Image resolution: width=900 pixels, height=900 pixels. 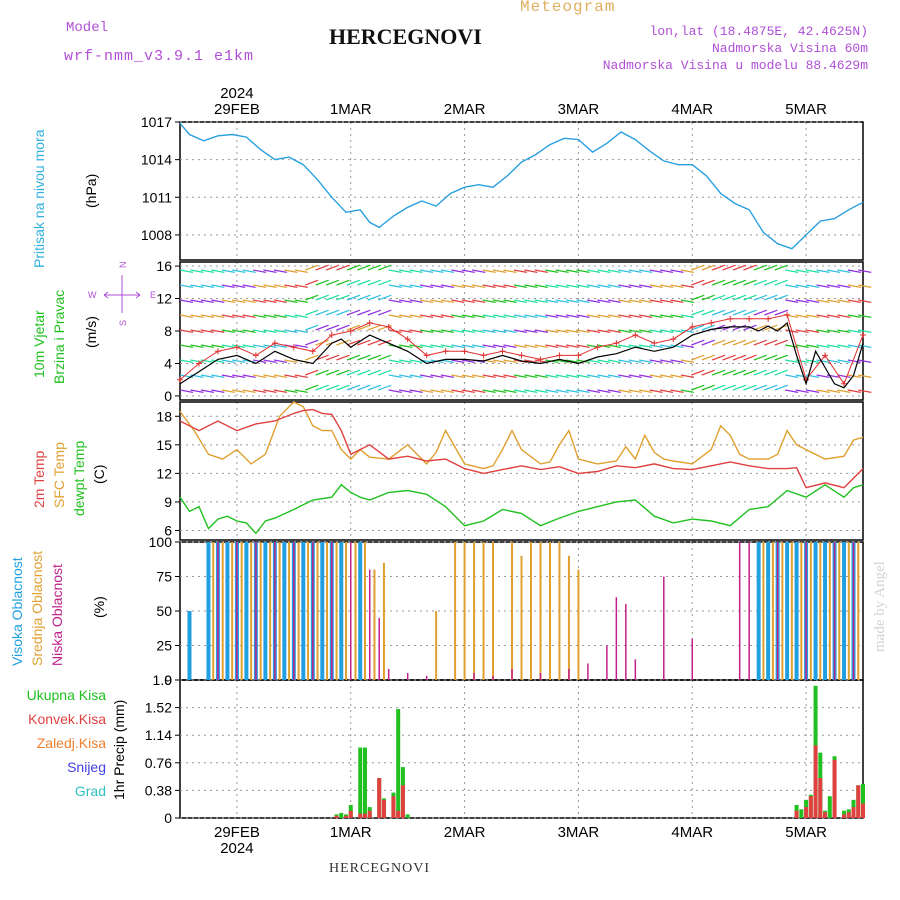 I want to click on y-tick-label: 4, so click(x=168, y=363).